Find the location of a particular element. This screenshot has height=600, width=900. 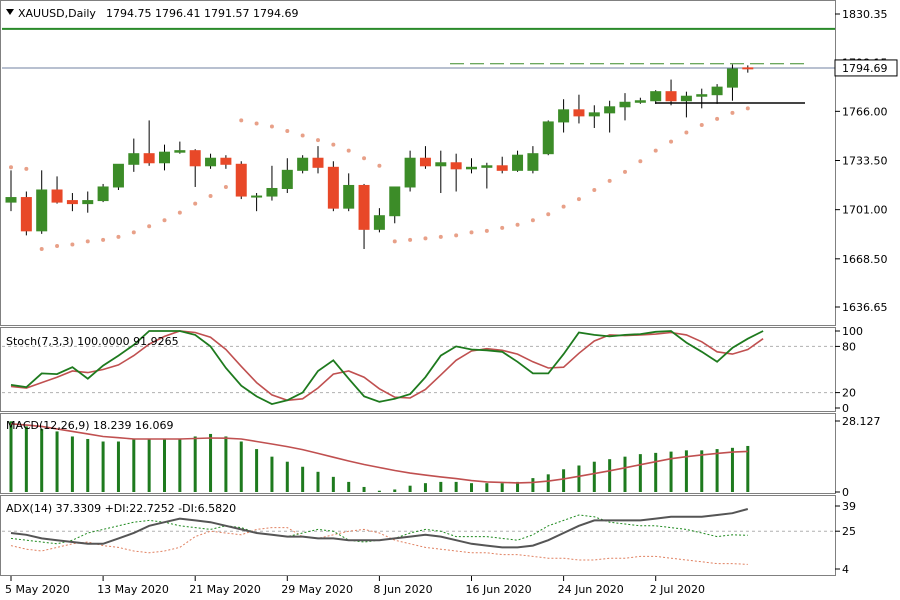

price-tick-label: 1668.50 is located at coordinates (865, 259).